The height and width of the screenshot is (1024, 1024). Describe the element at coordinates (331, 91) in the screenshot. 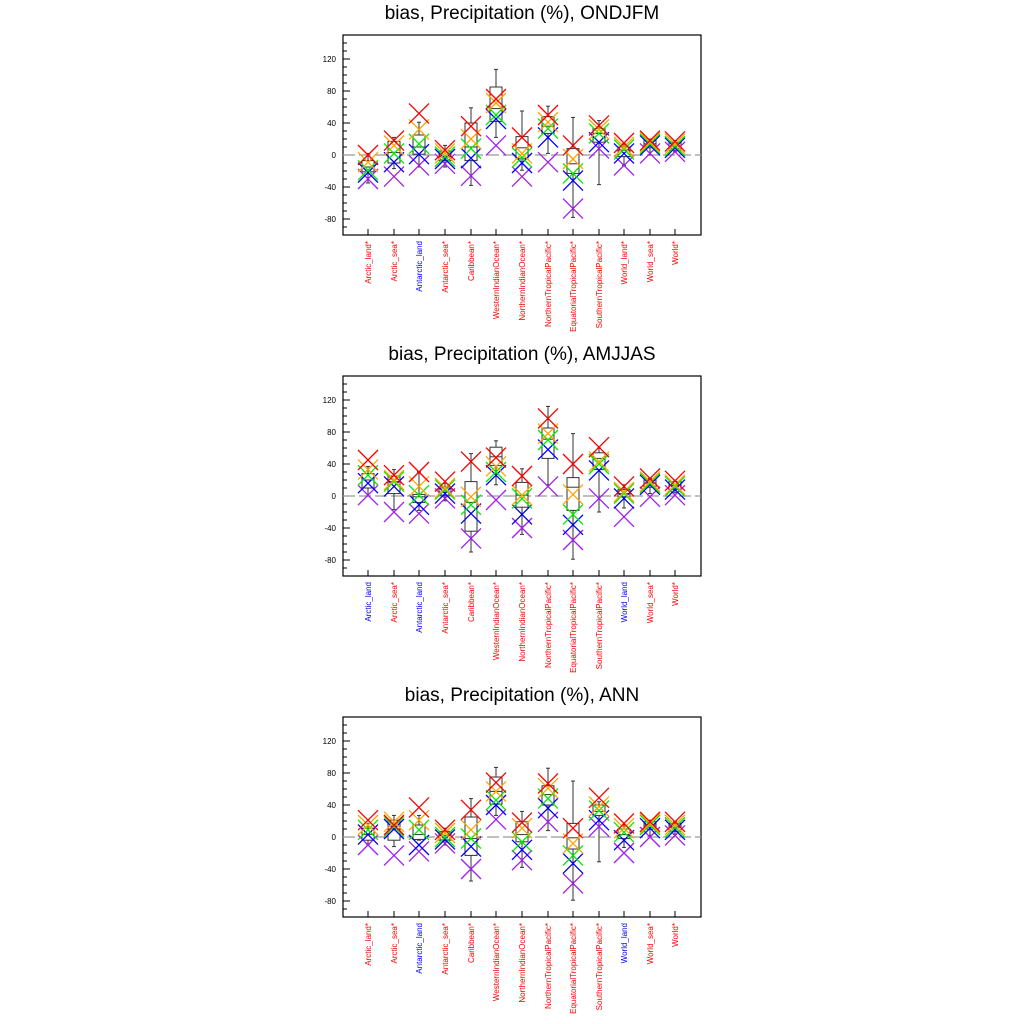

I see `y-tick-label: 80` at that location.